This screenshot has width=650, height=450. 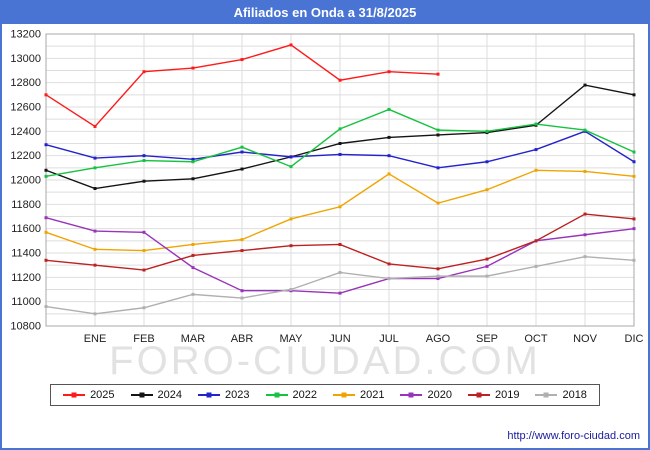 I want to click on legend-swatch-2022, so click(x=276, y=395).